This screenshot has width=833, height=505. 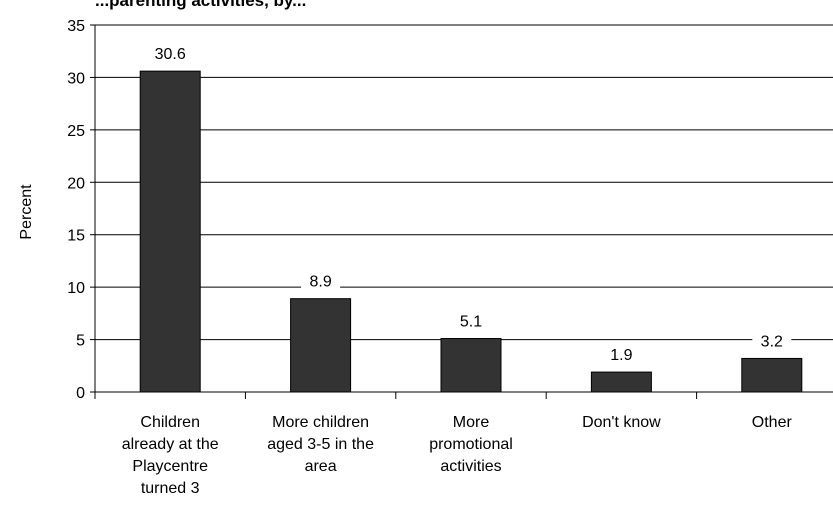 I want to click on category-label-1: More children aged 3-5 in the area, so click(x=320, y=444).